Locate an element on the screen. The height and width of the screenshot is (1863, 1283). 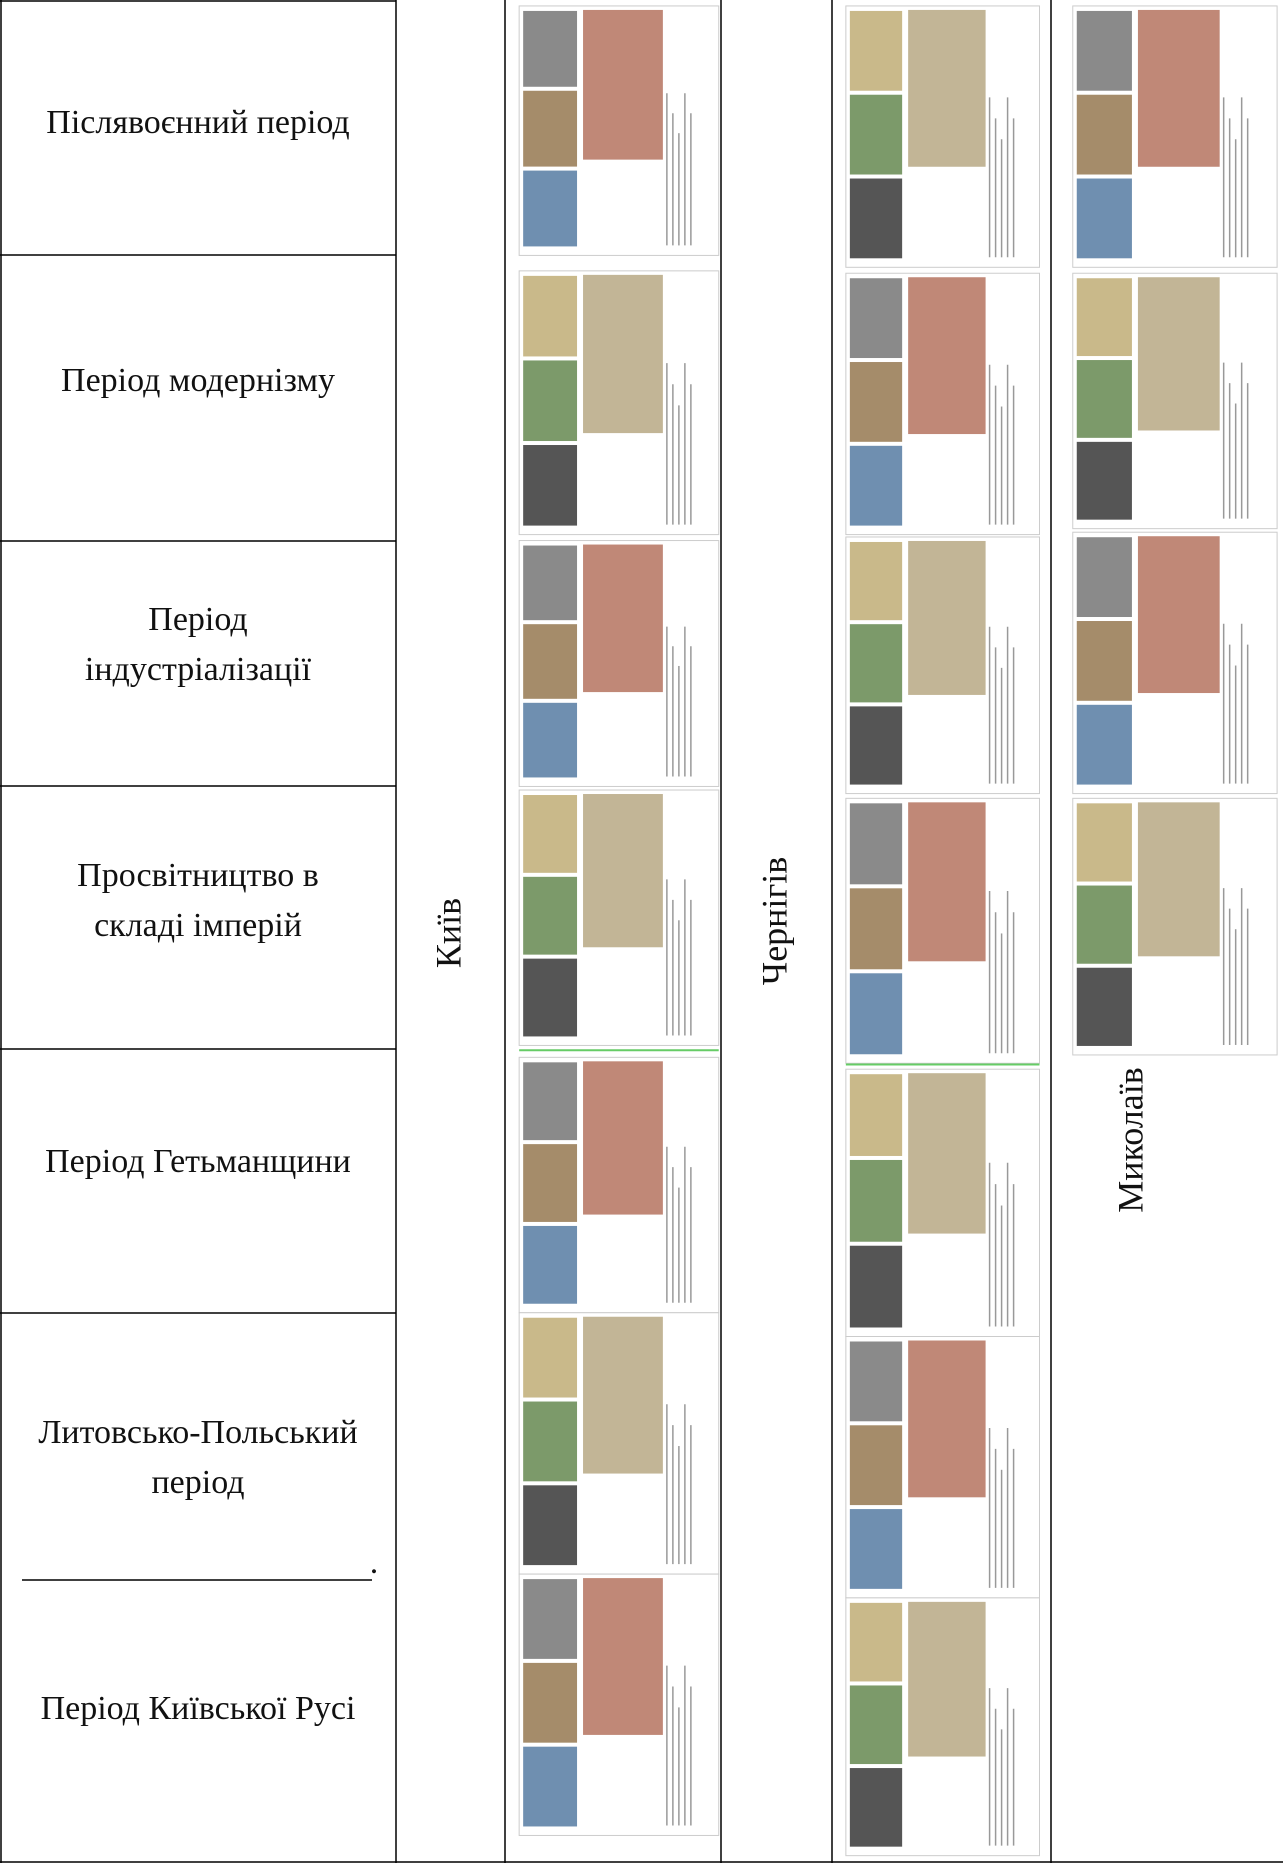
period-label: Литовсько-Польський період is located at coordinates (197, 1457).